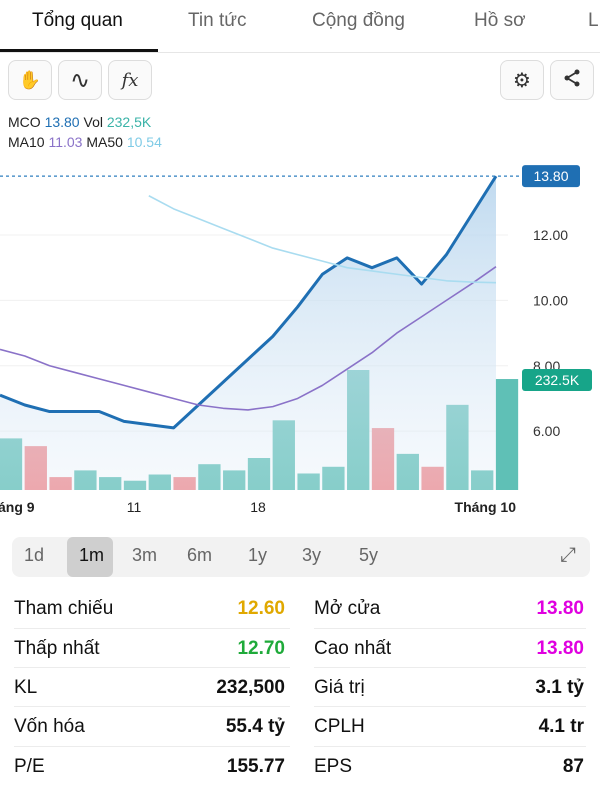 The image size is (600, 800). I want to click on hand-icon: ✋, so click(30, 79).